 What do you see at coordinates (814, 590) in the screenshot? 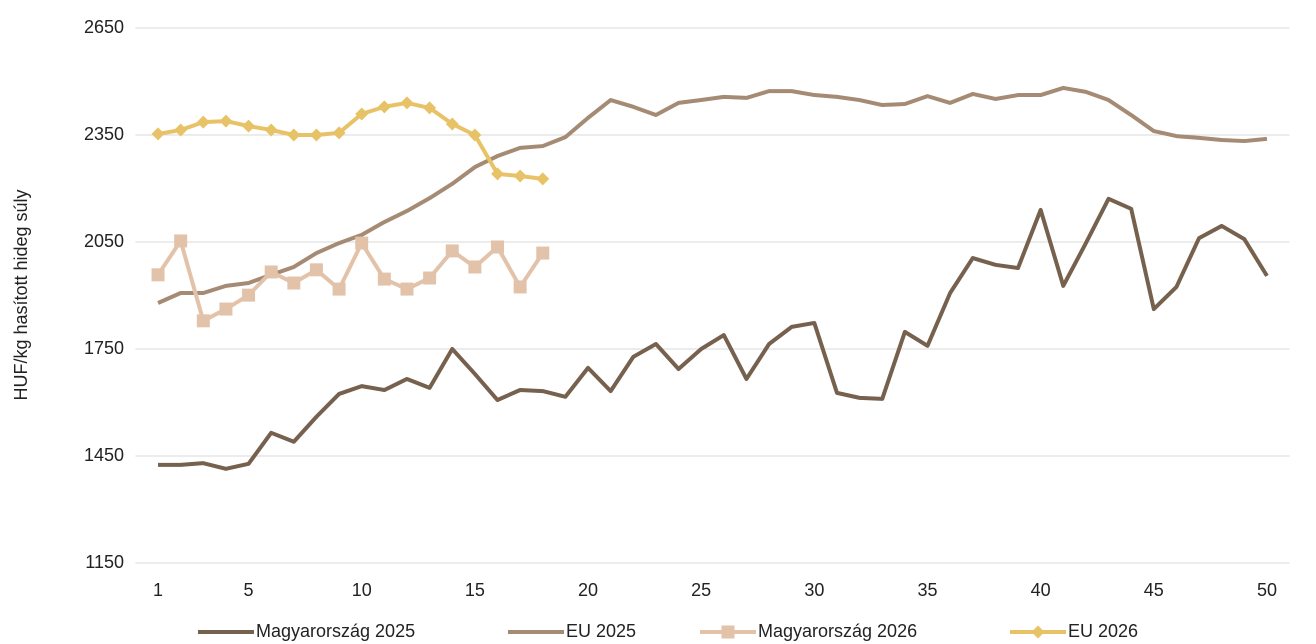
I see `x-tick-label: 30` at bounding box center [814, 590].